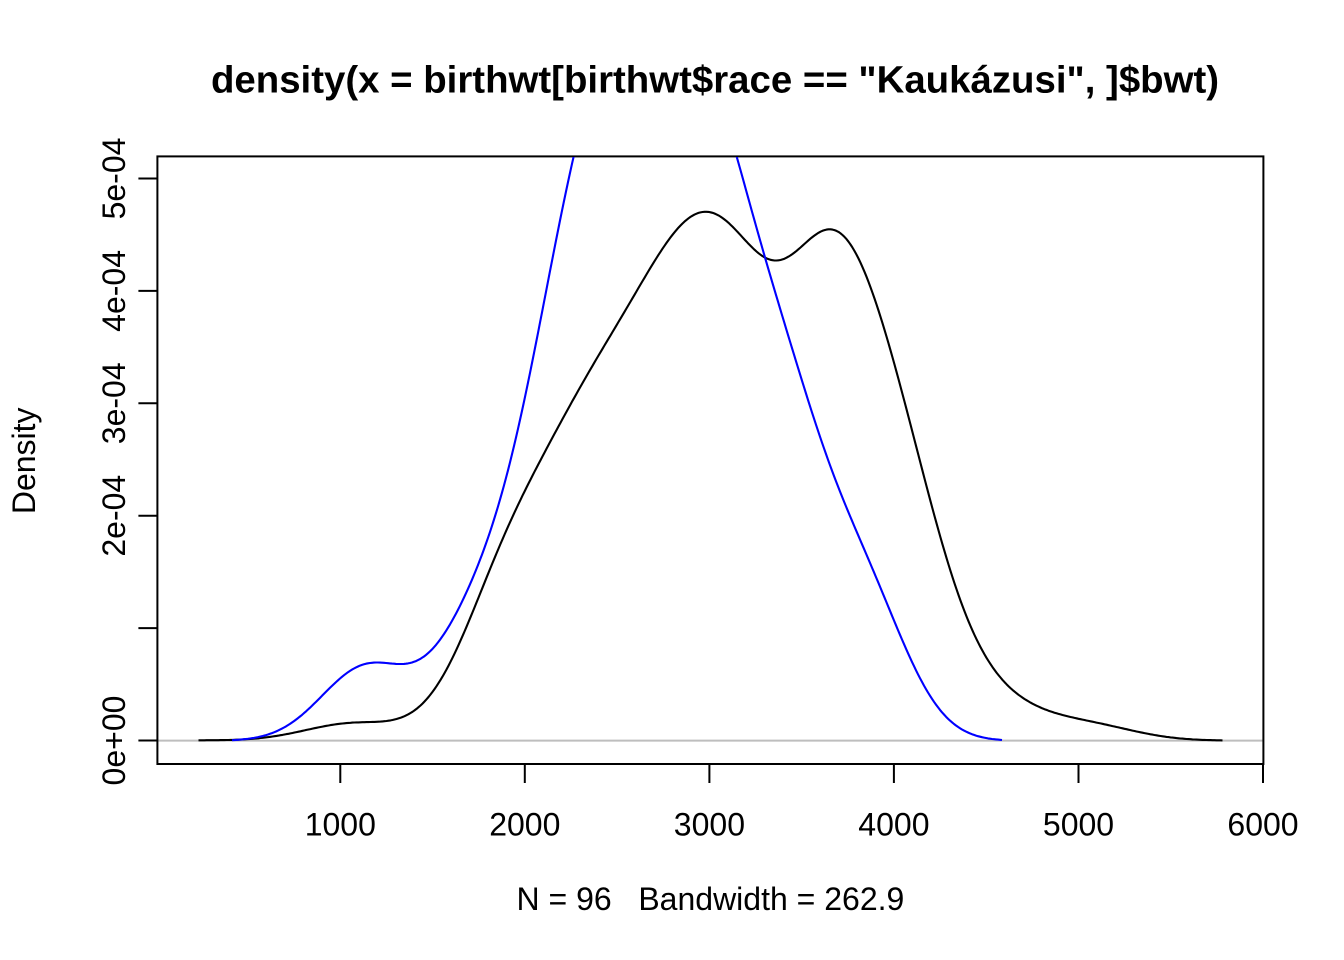 The height and width of the screenshot is (960, 1344). I want to click on svg-text: 1000, so click(340, 825).